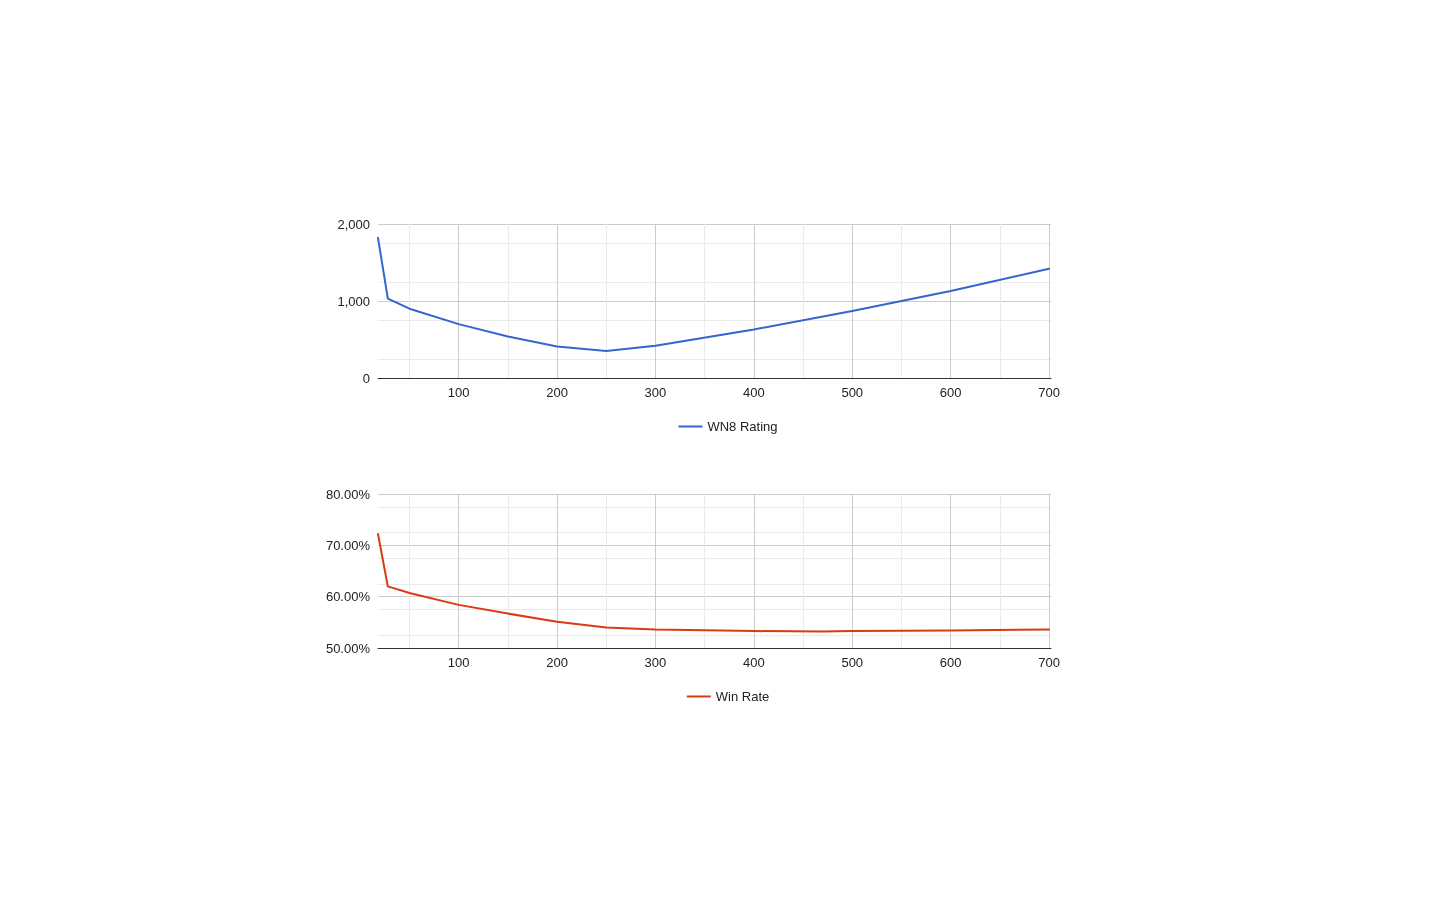 The image size is (1440, 900). What do you see at coordinates (353, 301) in the screenshot?
I see `y-tick-label: 1,000` at bounding box center [353, 301].